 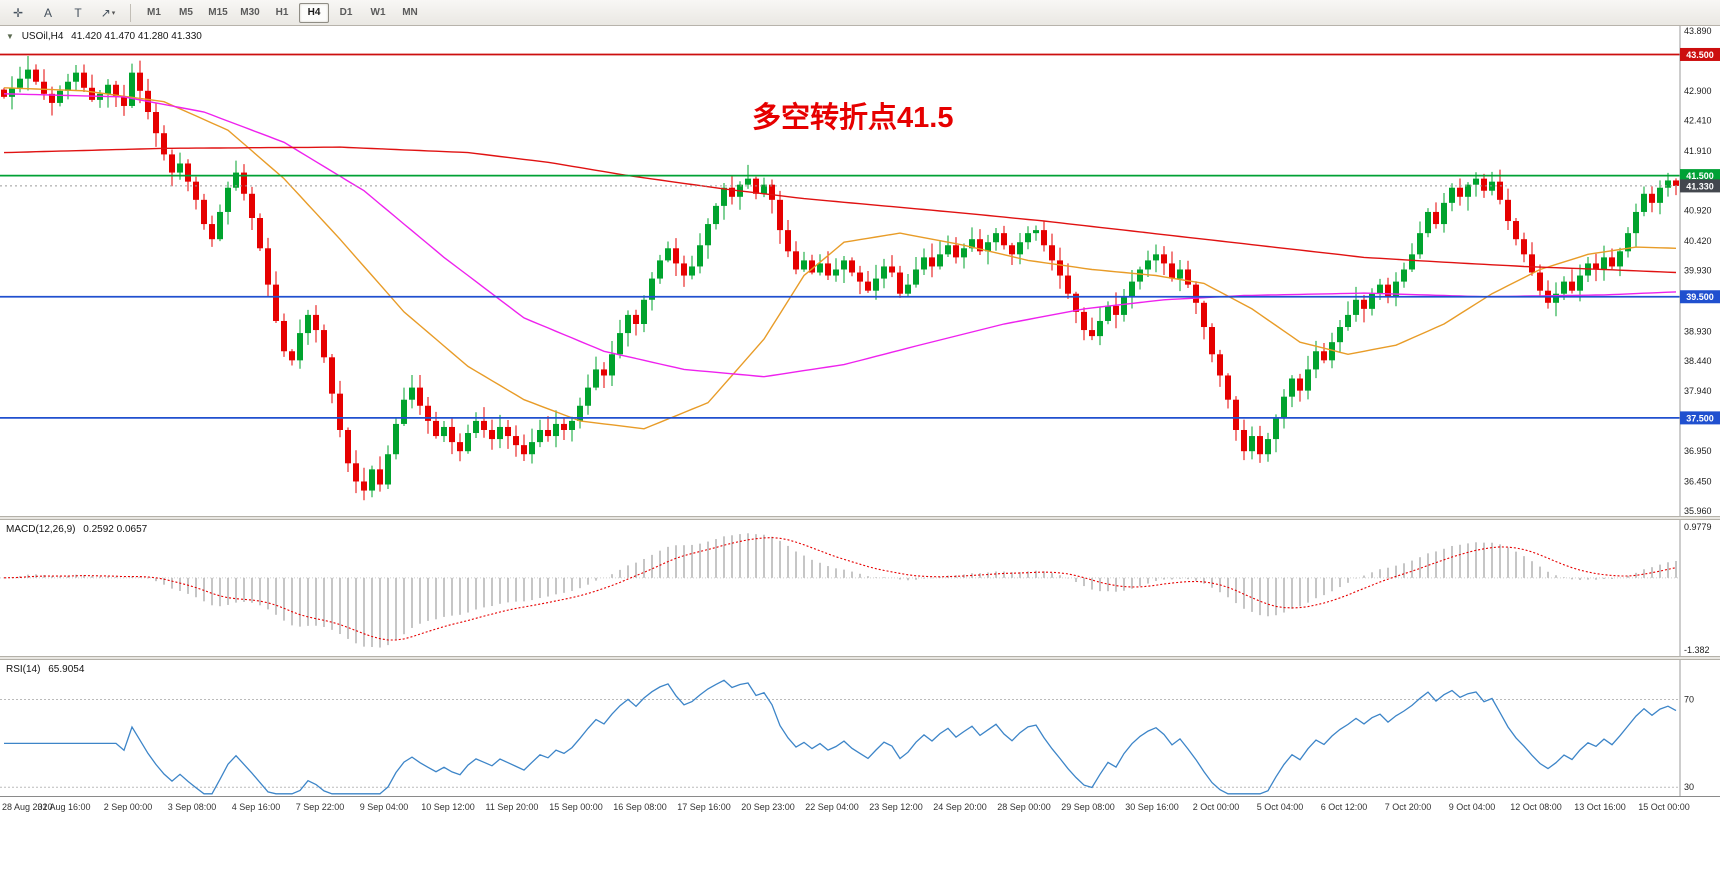 What do you see at coordinates (250, 12) in the screenshot?
I see `timeframe-button-m30: M30` at bounding box center [250, 12].